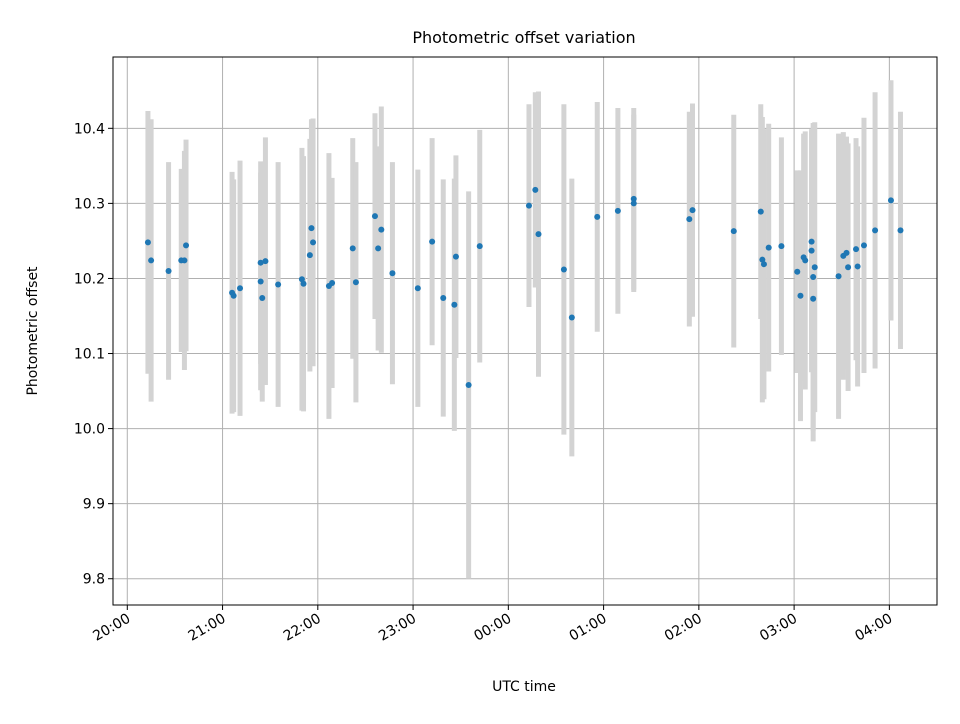 This screenshot has height=724, width=960. What do you see at coordinates (89, 204) in the screenshot?
I see `y-tick-label: 10.3` at bounding box center [89, 204].